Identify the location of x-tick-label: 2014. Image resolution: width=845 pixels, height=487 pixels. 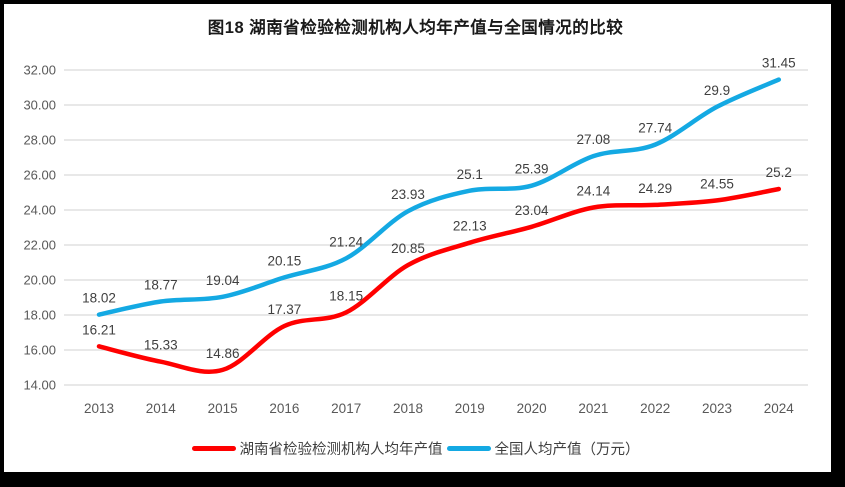
(161, 408).